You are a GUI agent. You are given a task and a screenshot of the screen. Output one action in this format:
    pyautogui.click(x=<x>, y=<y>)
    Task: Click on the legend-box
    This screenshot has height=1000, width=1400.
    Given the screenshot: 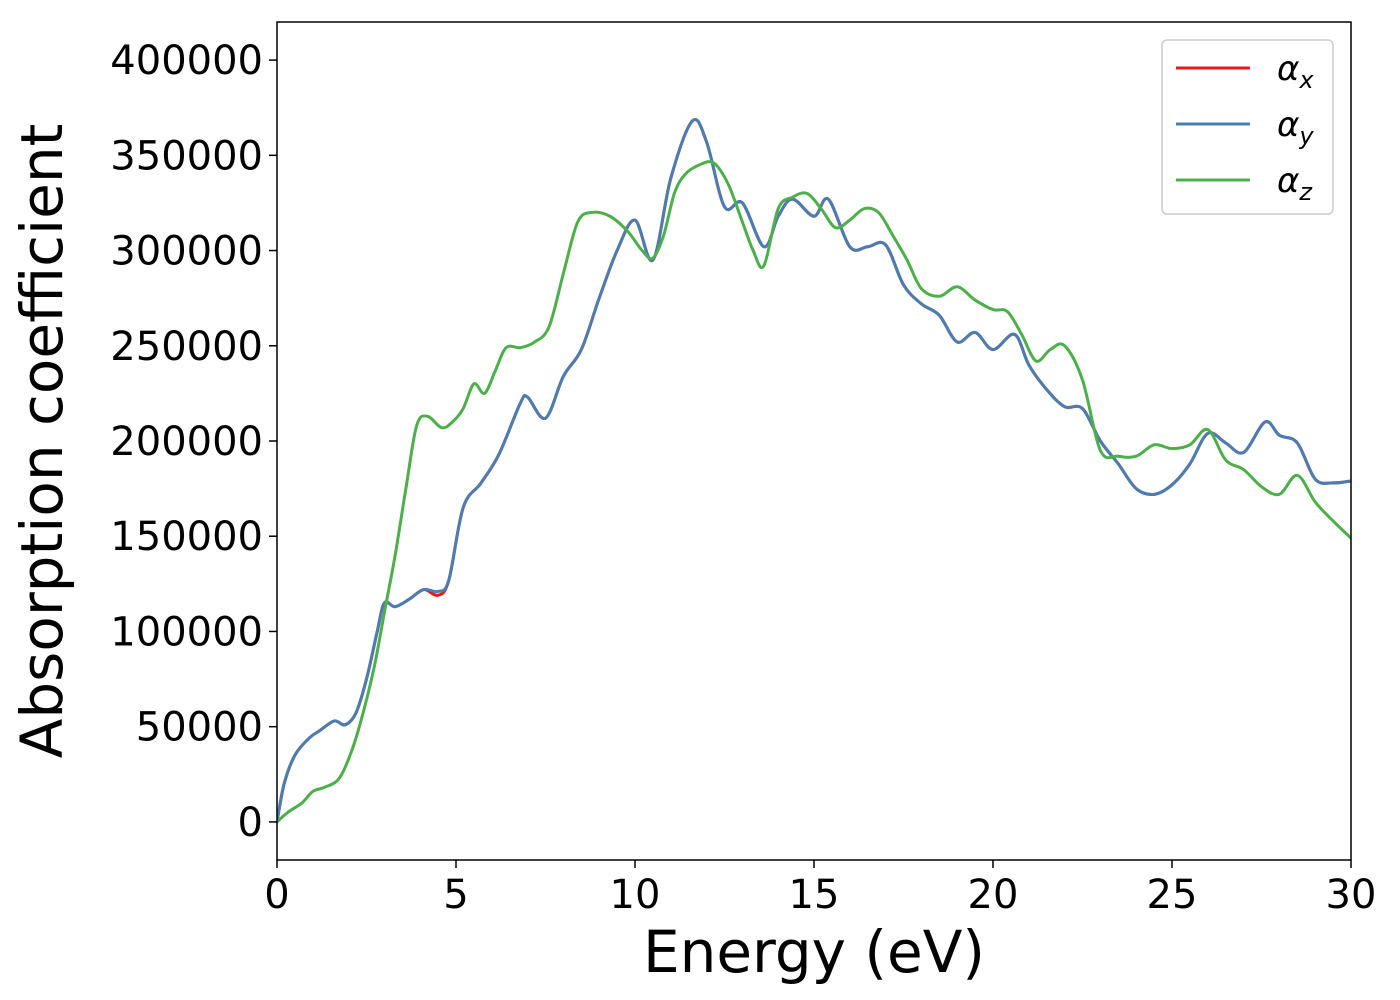 What is the action you would take?
    pyautogui.click(x=1247, y=127)
    